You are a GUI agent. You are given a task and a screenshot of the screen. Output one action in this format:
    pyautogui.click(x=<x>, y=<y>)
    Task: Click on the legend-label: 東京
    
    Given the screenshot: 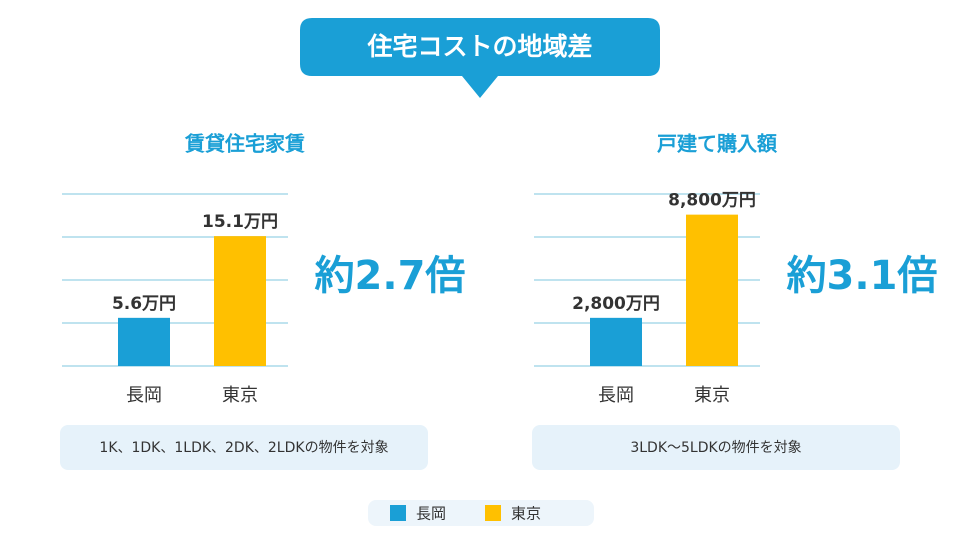 What is the action you would take?
    pyautogui.click(x=526, y=514)
    